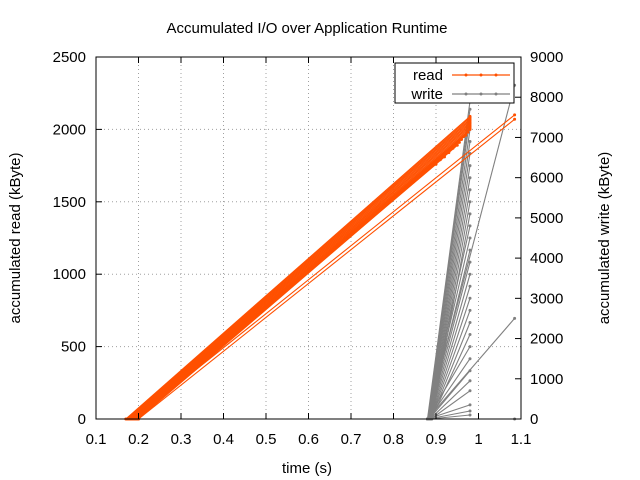 The width and height of the screenshot is (640, 480). Describe the element at coordinates (478, 439) in the screenshot. I see `x-tick-label: 1` at that location.